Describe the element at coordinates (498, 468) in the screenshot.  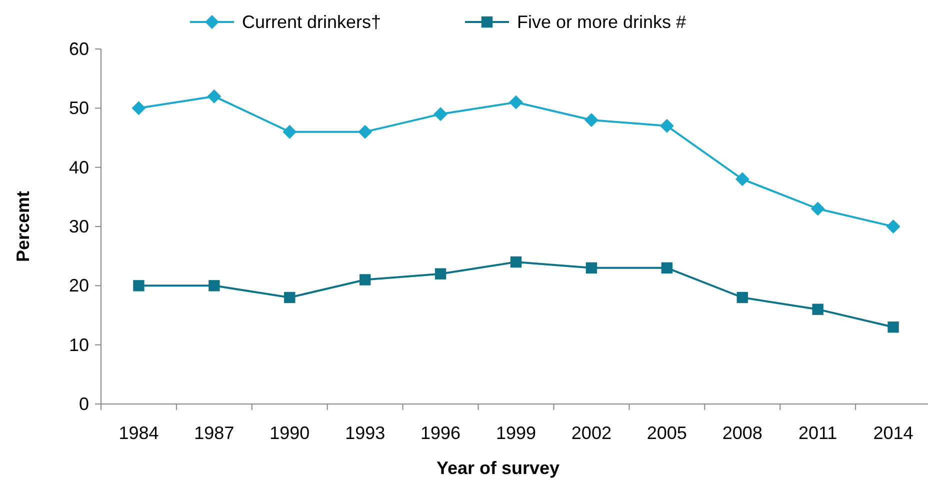
I see `x-axis-title: Year of survey` at that location.